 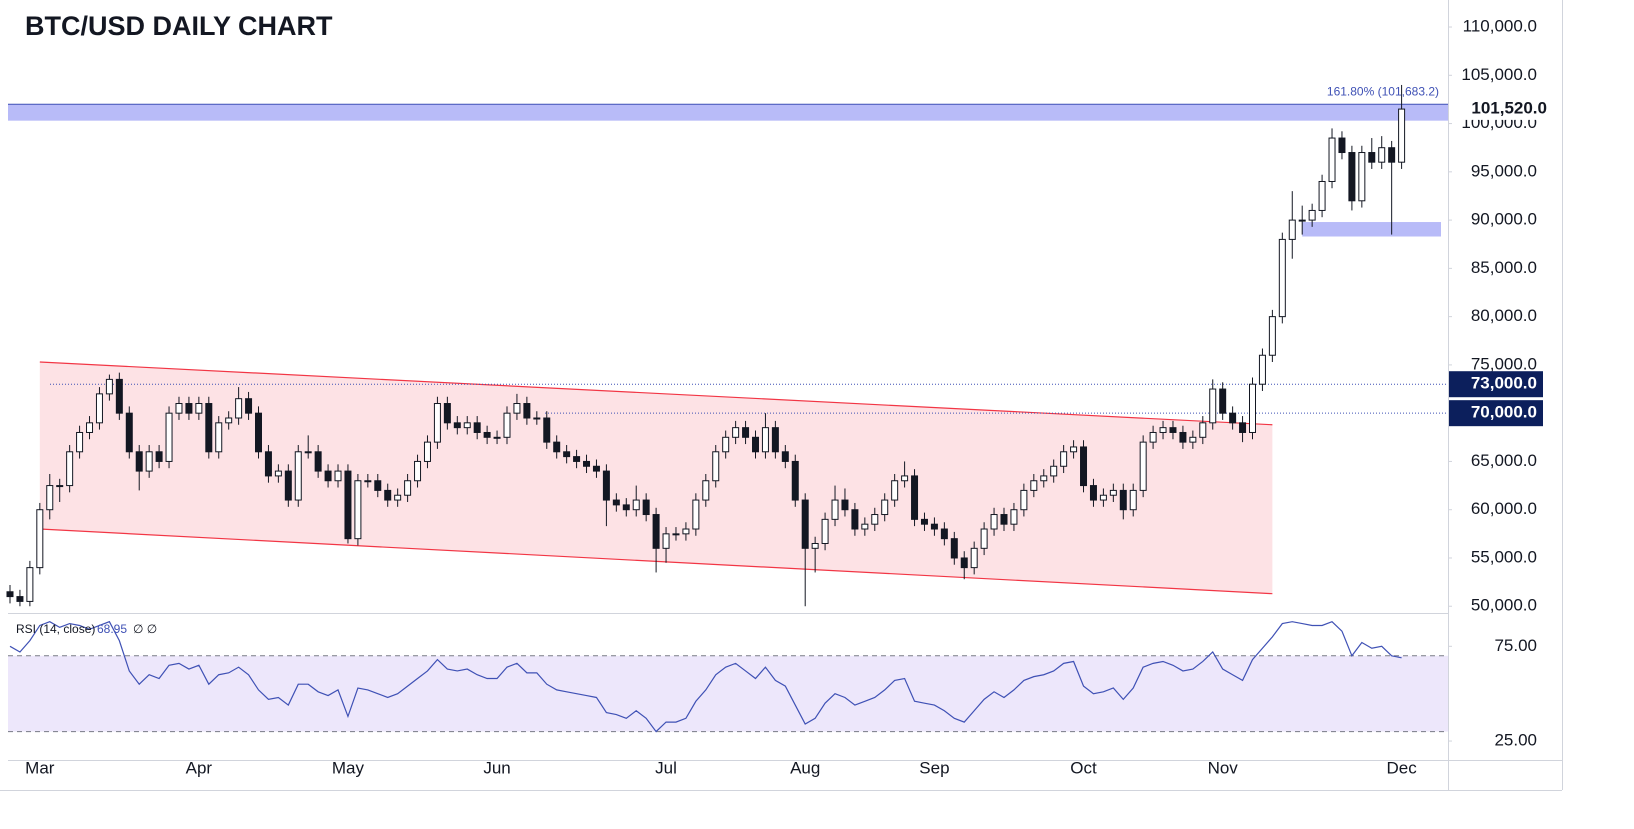 I want to click on y-tick-label: 50,000.0, so click(x=1504, y=605).